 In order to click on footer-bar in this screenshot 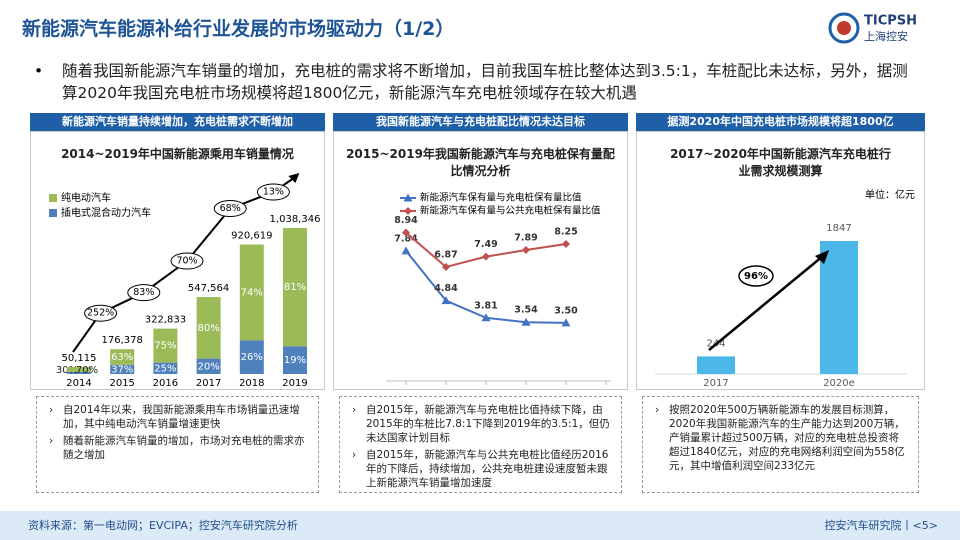, I will do `click(480, 525)`.